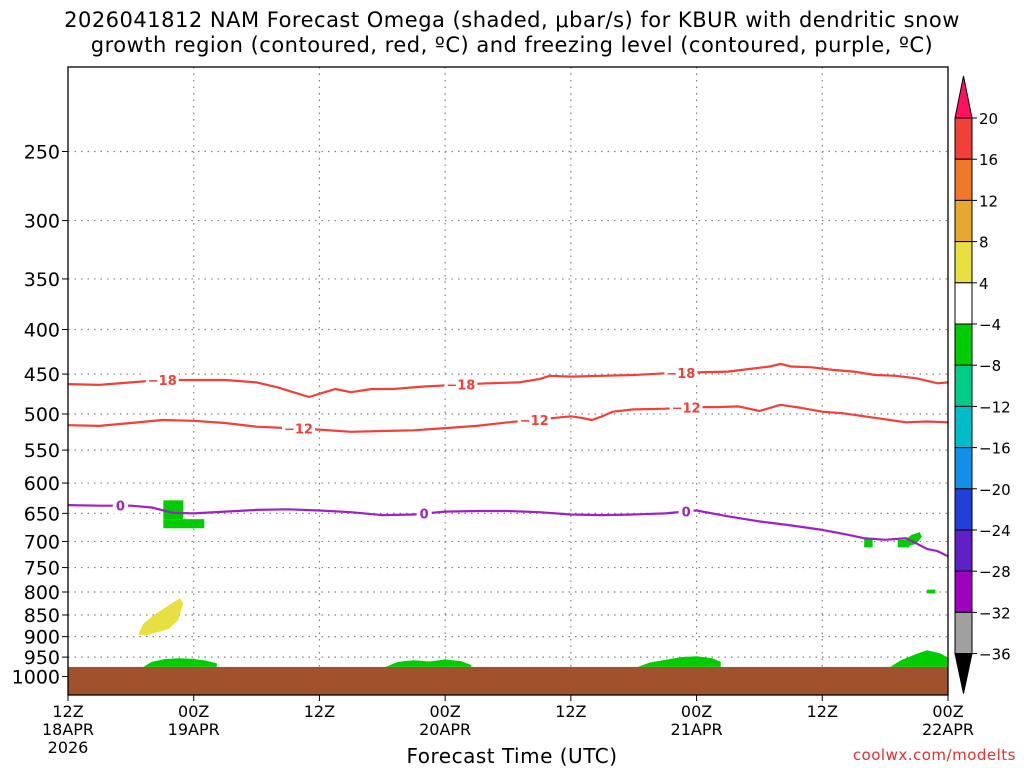 This screenshot has width=1024, height=768. I want to click on x-tick-label-0-1: 18APR, so click(68, 729).